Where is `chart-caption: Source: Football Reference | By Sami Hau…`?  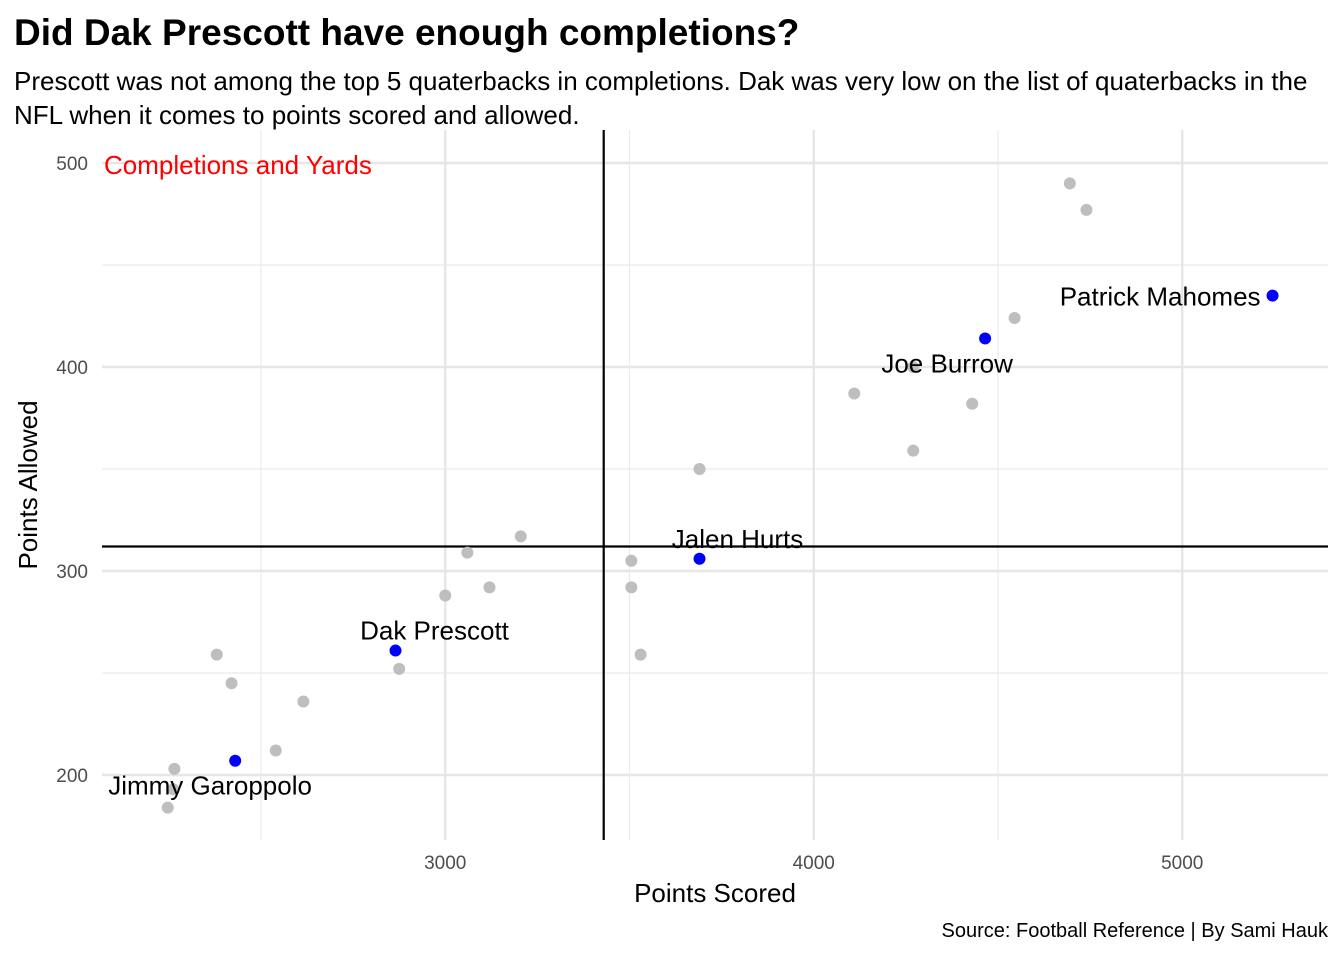 chart-caption: Source: Football Reference | By Sami Hau… is located at coordinates (1134, 931).